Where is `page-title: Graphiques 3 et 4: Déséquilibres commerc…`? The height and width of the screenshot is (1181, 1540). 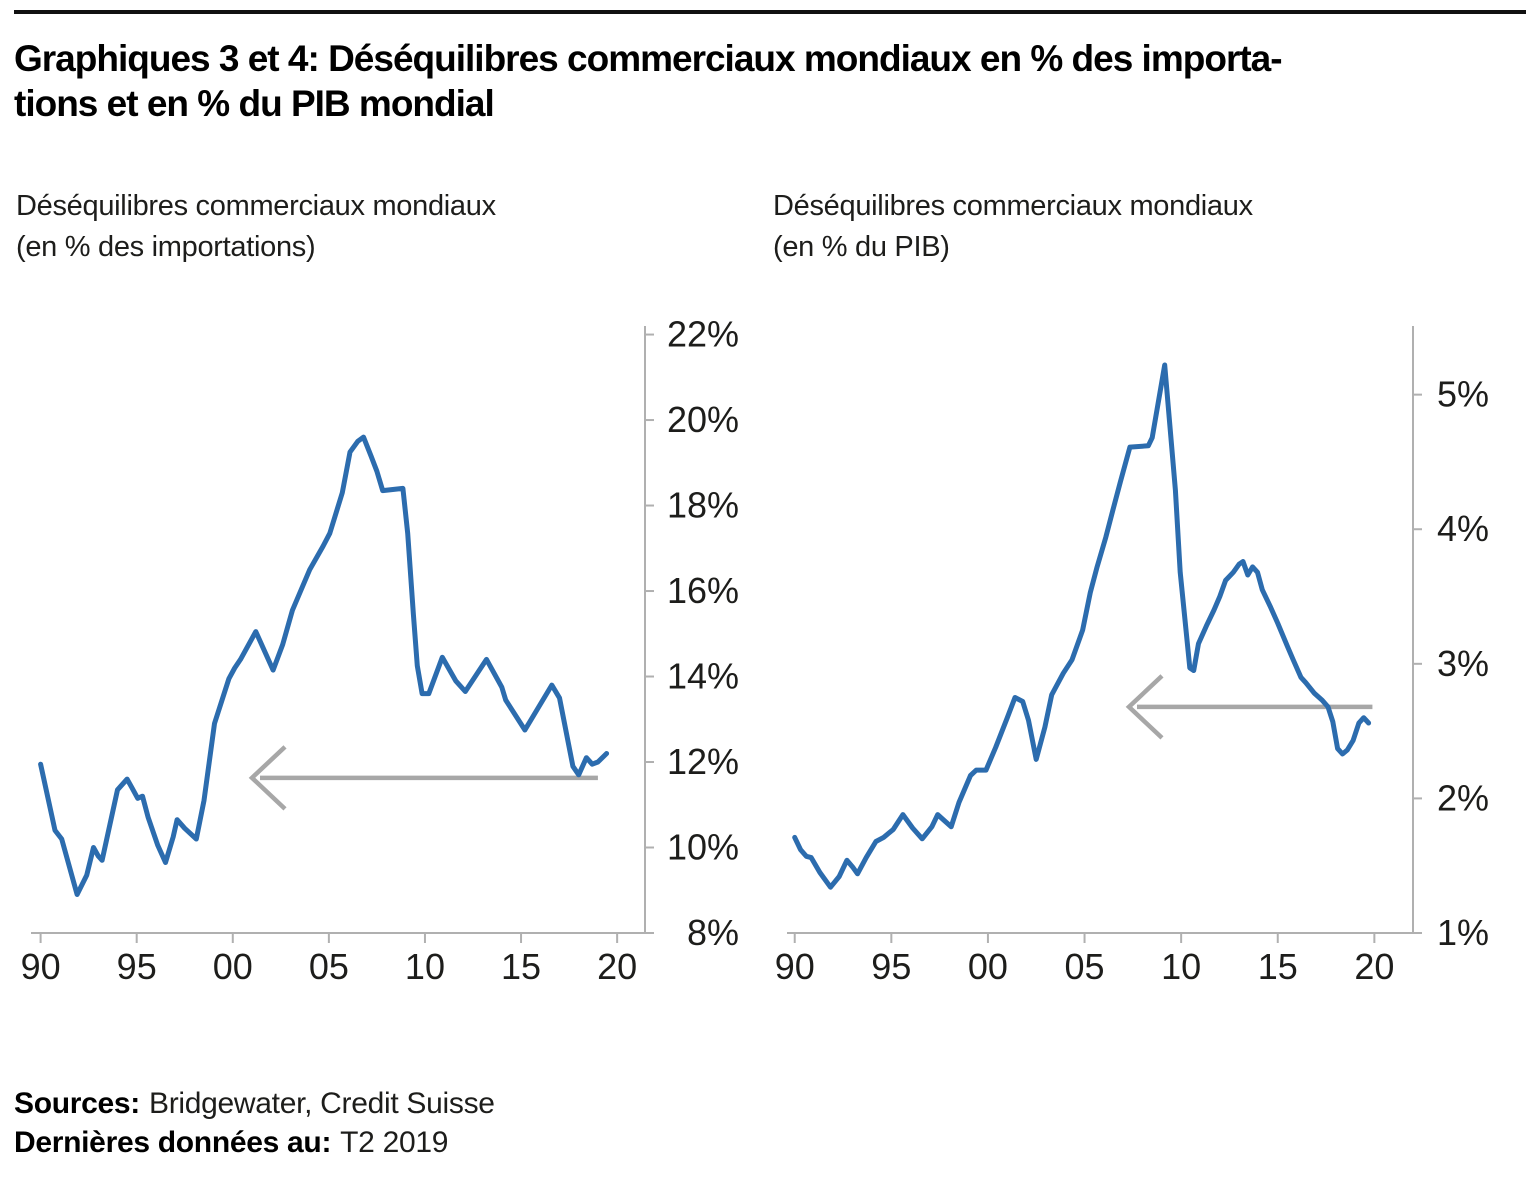
page-title: Graphiques 3 et 4: Déséquilibres commerc… is located at coordinates (770, 81).